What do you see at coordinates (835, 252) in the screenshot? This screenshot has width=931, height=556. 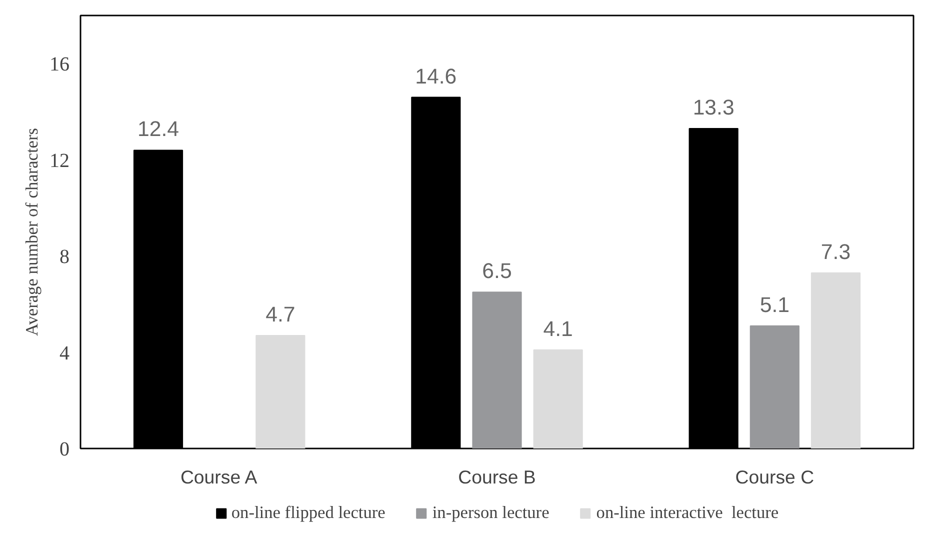 I see `data-label: 7.3` at bounding box center [835, 252].